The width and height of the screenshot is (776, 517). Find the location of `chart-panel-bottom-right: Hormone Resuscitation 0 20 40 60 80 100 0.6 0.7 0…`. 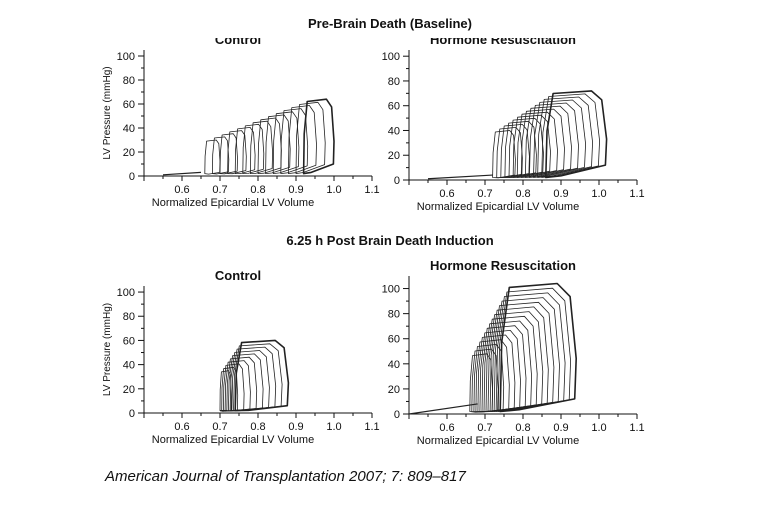

chart-panel-bottom-right: Hormone Resuscitation 0 20 40 60 80 100 0.6 0.7 0… is located at coordinates (513, 352).